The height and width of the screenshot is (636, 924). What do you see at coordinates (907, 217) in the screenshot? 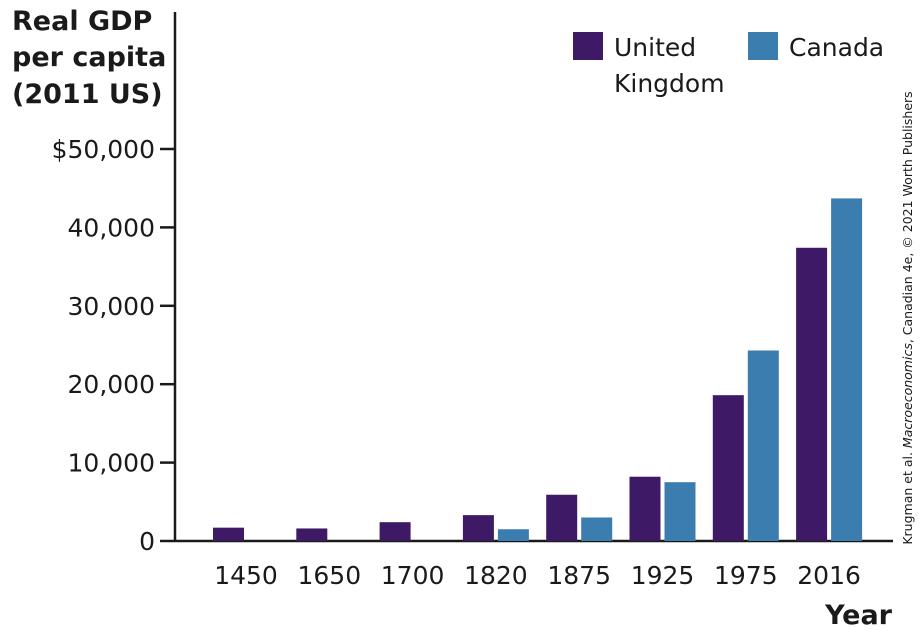
I see `credit-suffix: , Canadian 4e, © 2021 Worth Publishers` at bounding box center [907, 217].